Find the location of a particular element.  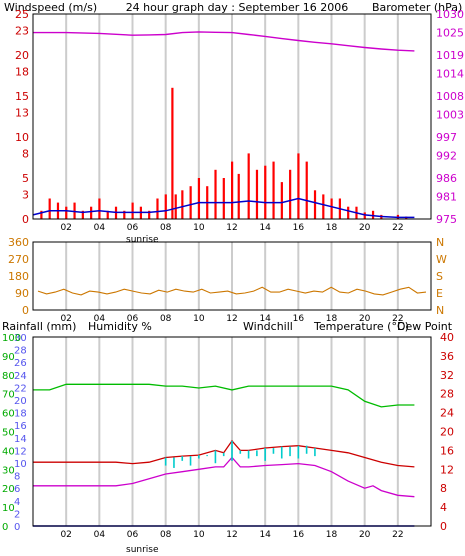

compass-label: S is located at coordinates (439, 276).